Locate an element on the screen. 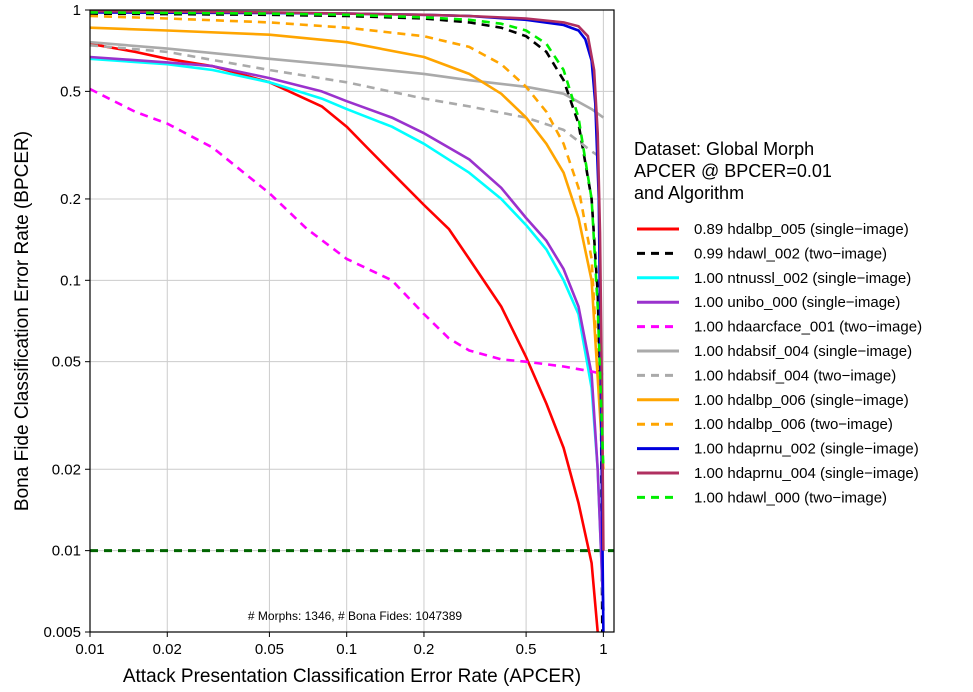 The width and height of the screenshot is (973, 692). legend-label: 1.00 ntnussl_002 (single−image) is located at coordinates (802, 278).